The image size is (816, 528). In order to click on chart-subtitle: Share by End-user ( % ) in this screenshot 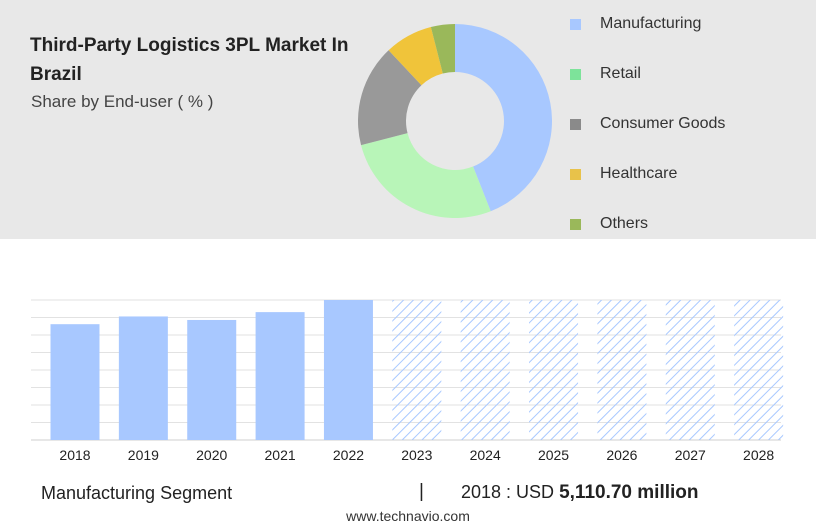, I will do `click(122, 101)`.